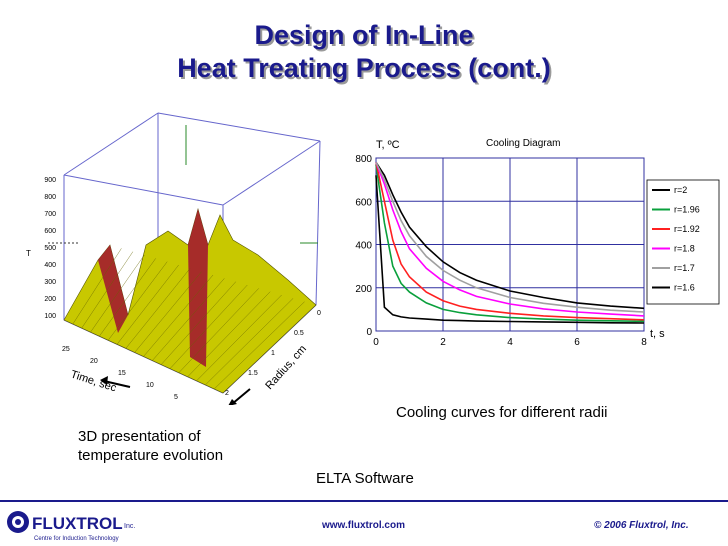 The height and width of the screenshot is (546, 728). I want to click on z-tick-label: 800, so click(50, 197).